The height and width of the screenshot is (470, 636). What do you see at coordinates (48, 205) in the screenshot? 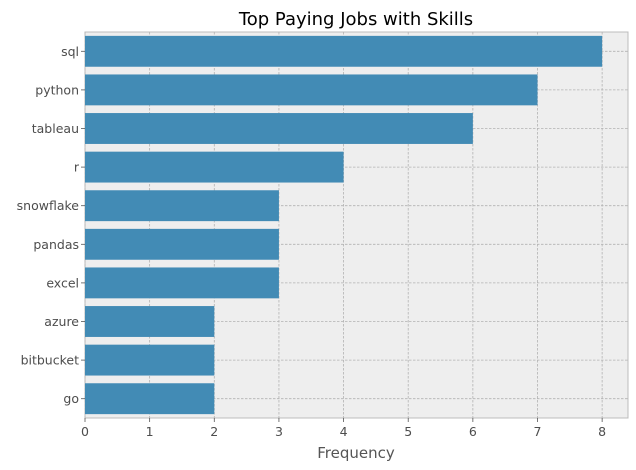
I see `y-tick-label-snowflake: snowflake` at bounding box center [48, 205].